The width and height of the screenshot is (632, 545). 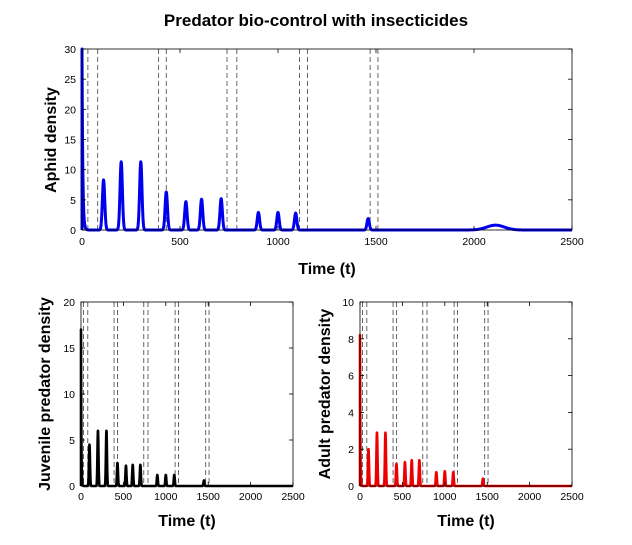 What do you see at coordinates (45, 394) in the screenshot?
I see `juvenile-y-axis-label: Juvenile predator density` at bounding box center [45, 394].